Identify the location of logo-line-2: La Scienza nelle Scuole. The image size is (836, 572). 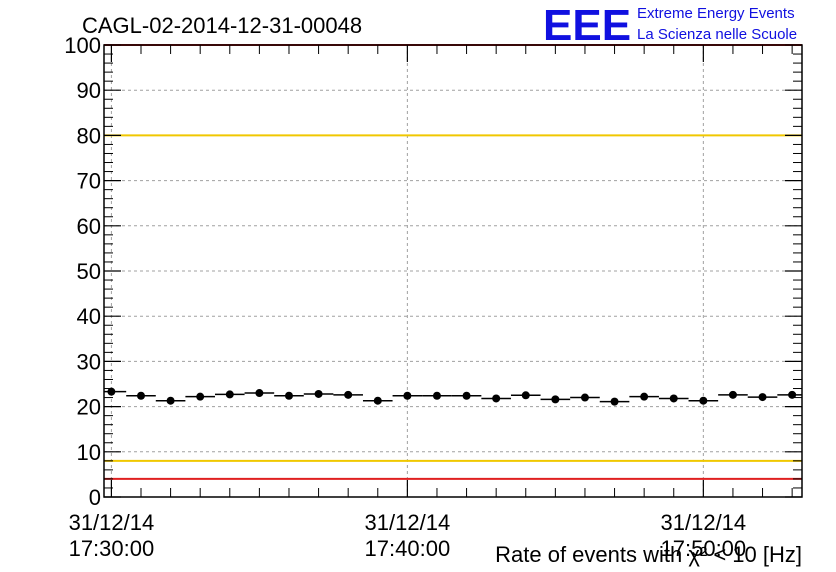
(717, 34).